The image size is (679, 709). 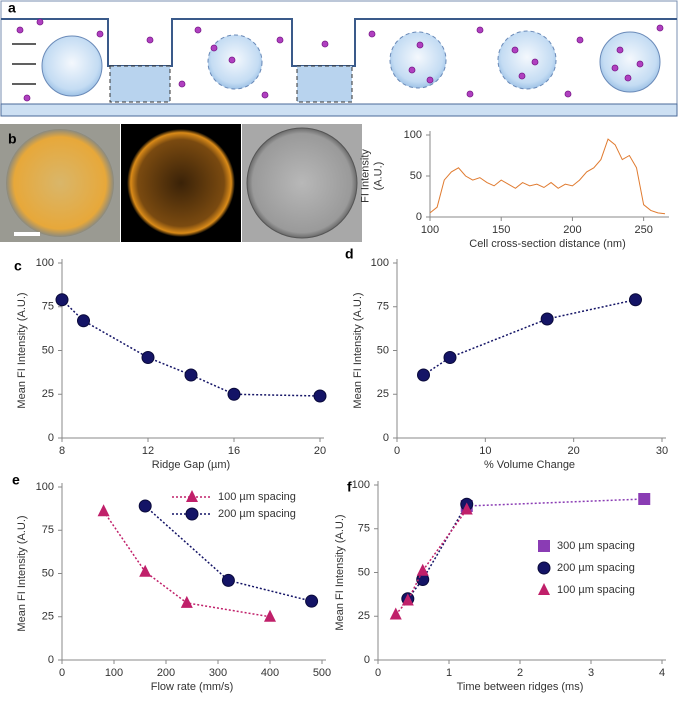 What do you see at coordinates (643, 230) in the screenshot?
I see `x-tick-label: 250` at bounding box center [643, 230].